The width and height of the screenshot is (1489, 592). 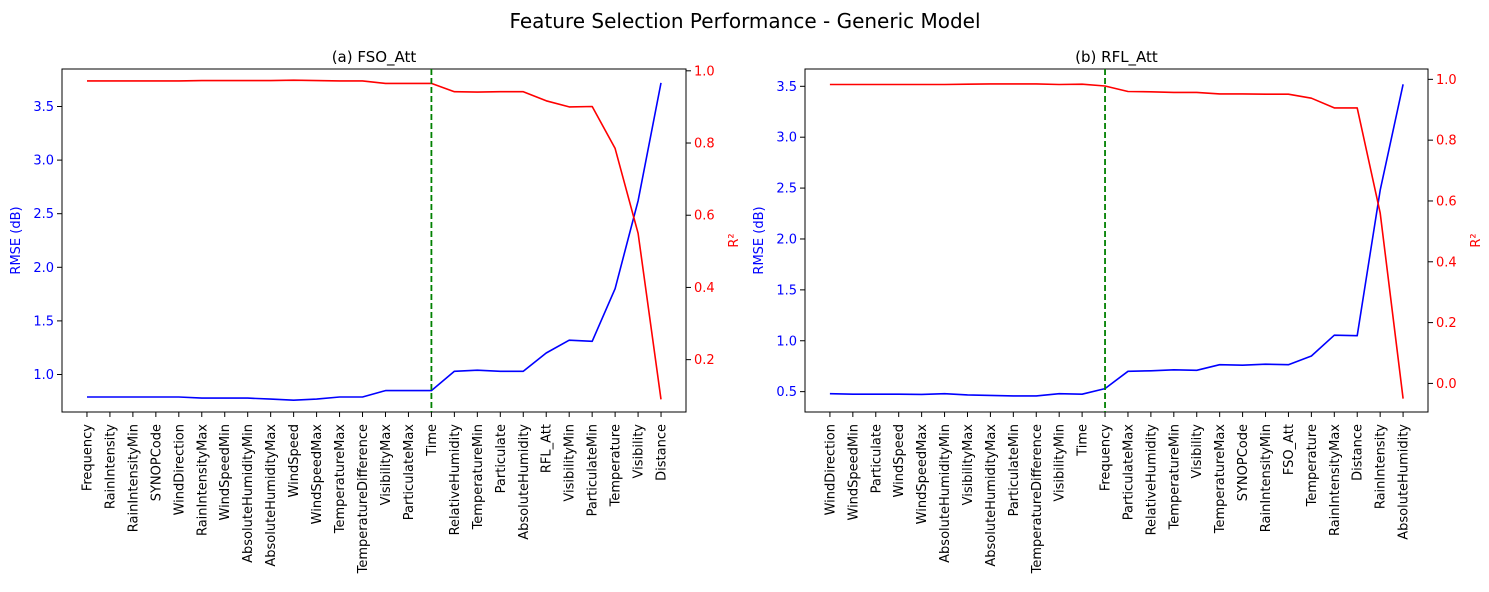 What do you see at coordinates (374, 57) in the screenshot?
I see `panel-title: (a) FSO_Att` at bounding box center [374, 57].